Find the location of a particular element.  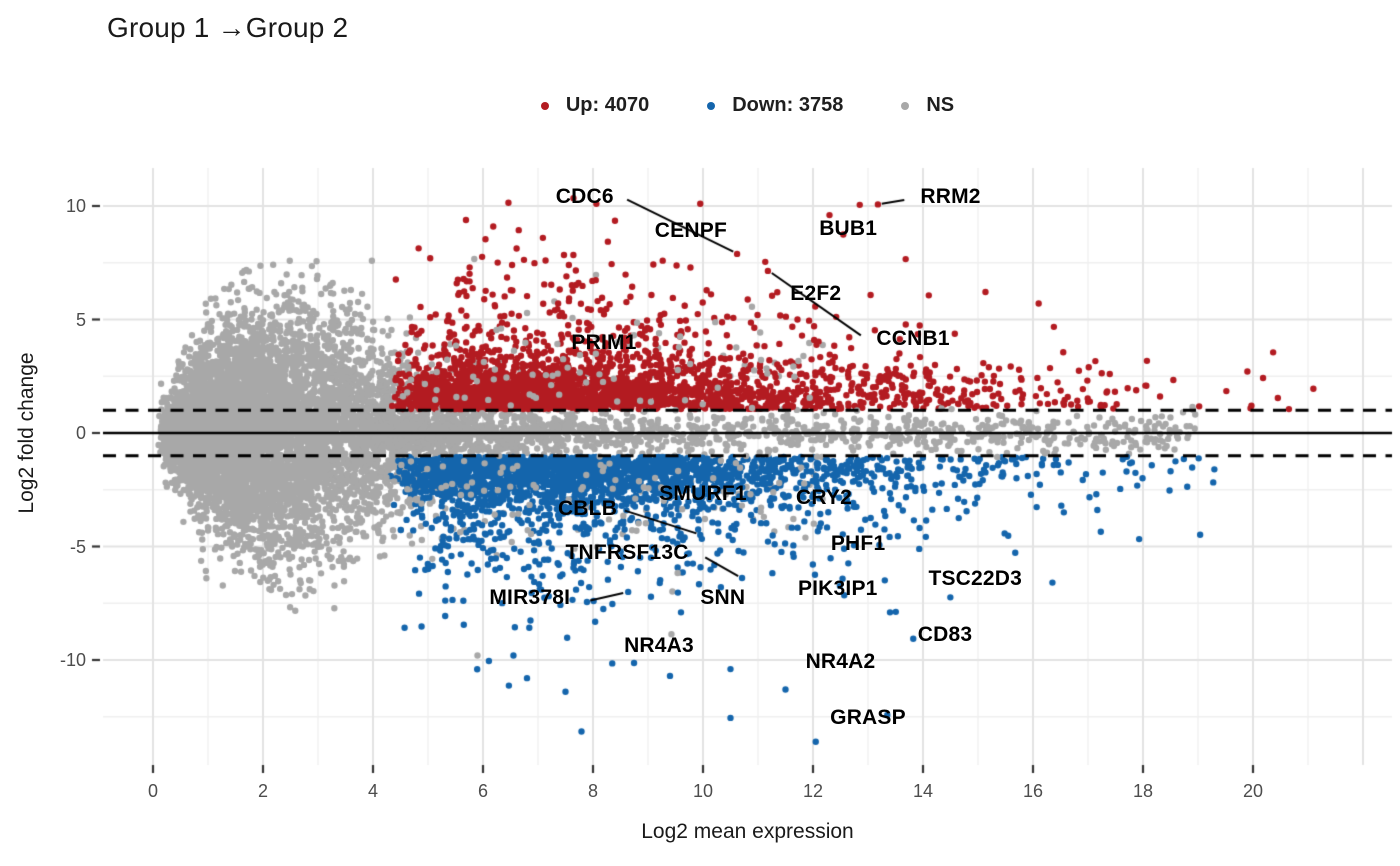

x-tick-label-16: 16 is located at coordinates (1033, 791).